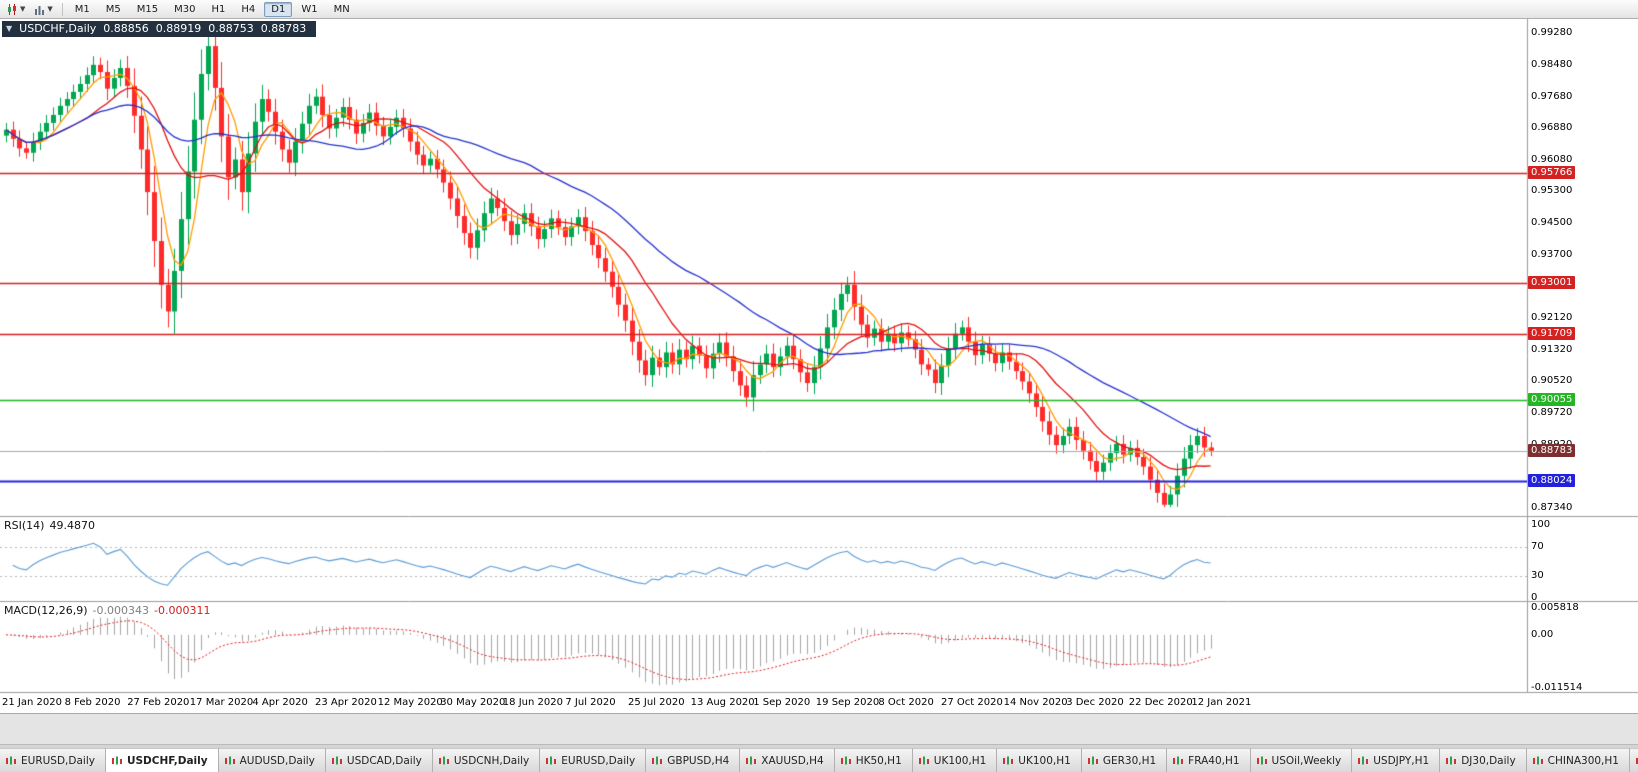 The image size is (1638, 772). I want to click on date-axis-label: 17 Mar 2020, so click(221, 702).